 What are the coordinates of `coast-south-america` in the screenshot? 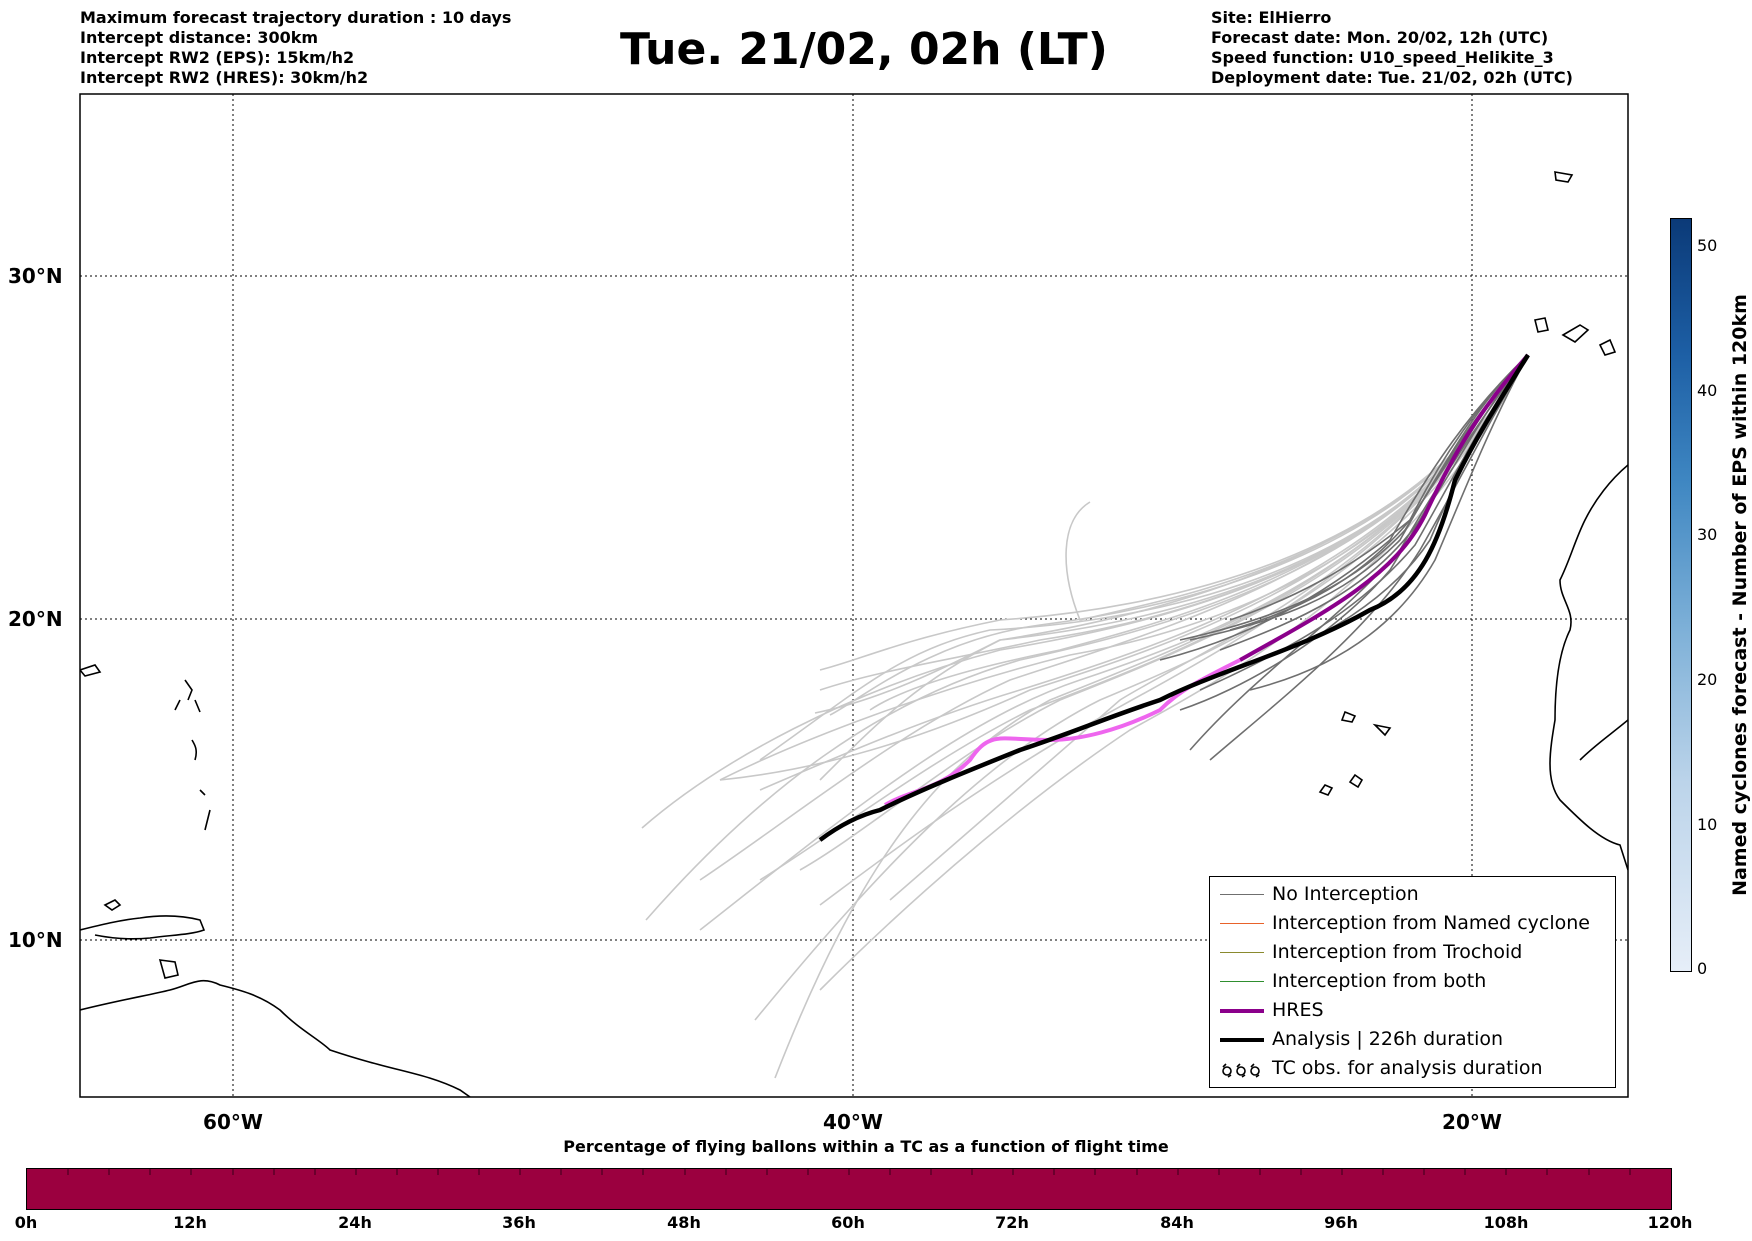 It's located at (275, 1038).